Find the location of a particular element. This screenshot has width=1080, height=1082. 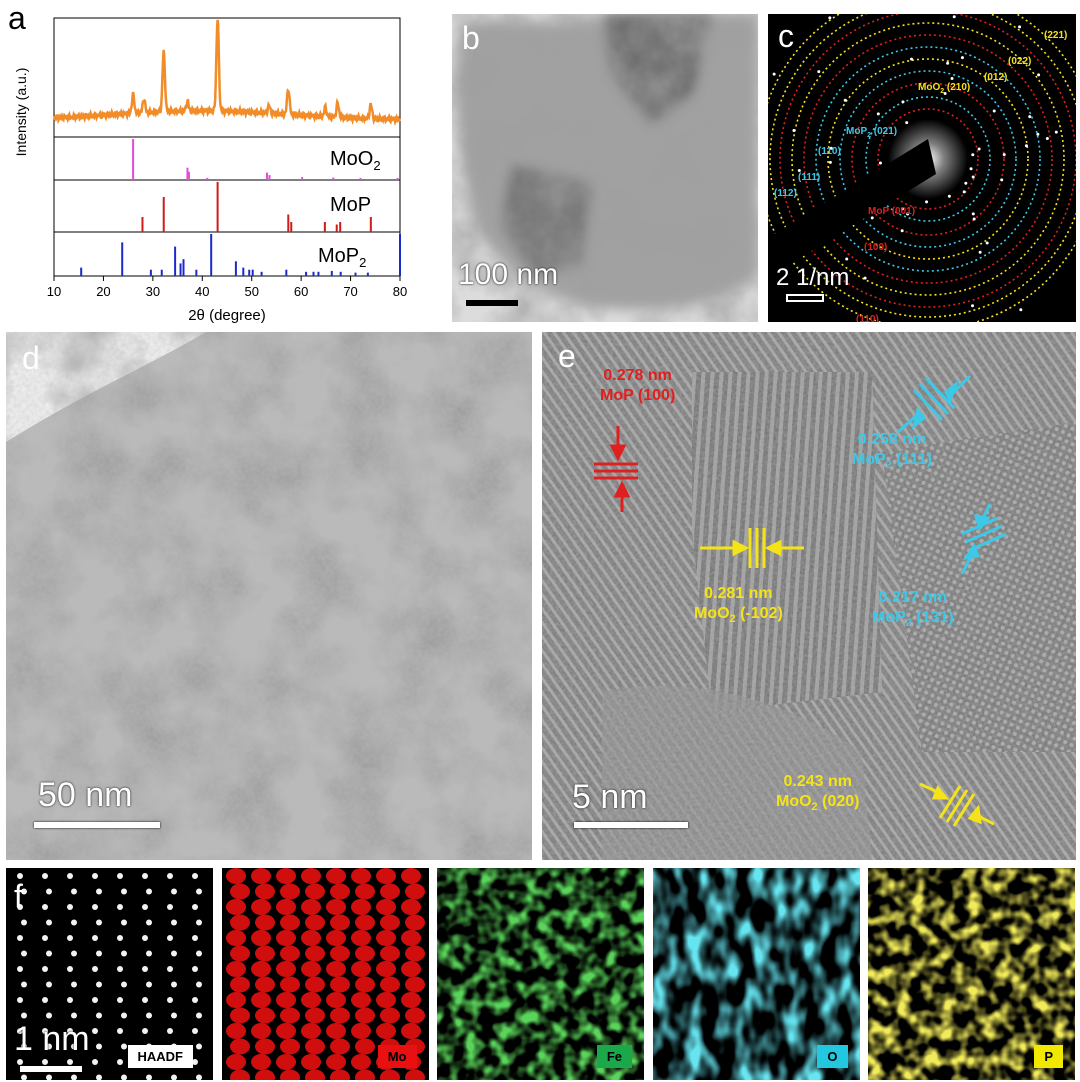

lattice-spacing-label: 0.278 nm MoP (100) is located at coordinates (637, 386).